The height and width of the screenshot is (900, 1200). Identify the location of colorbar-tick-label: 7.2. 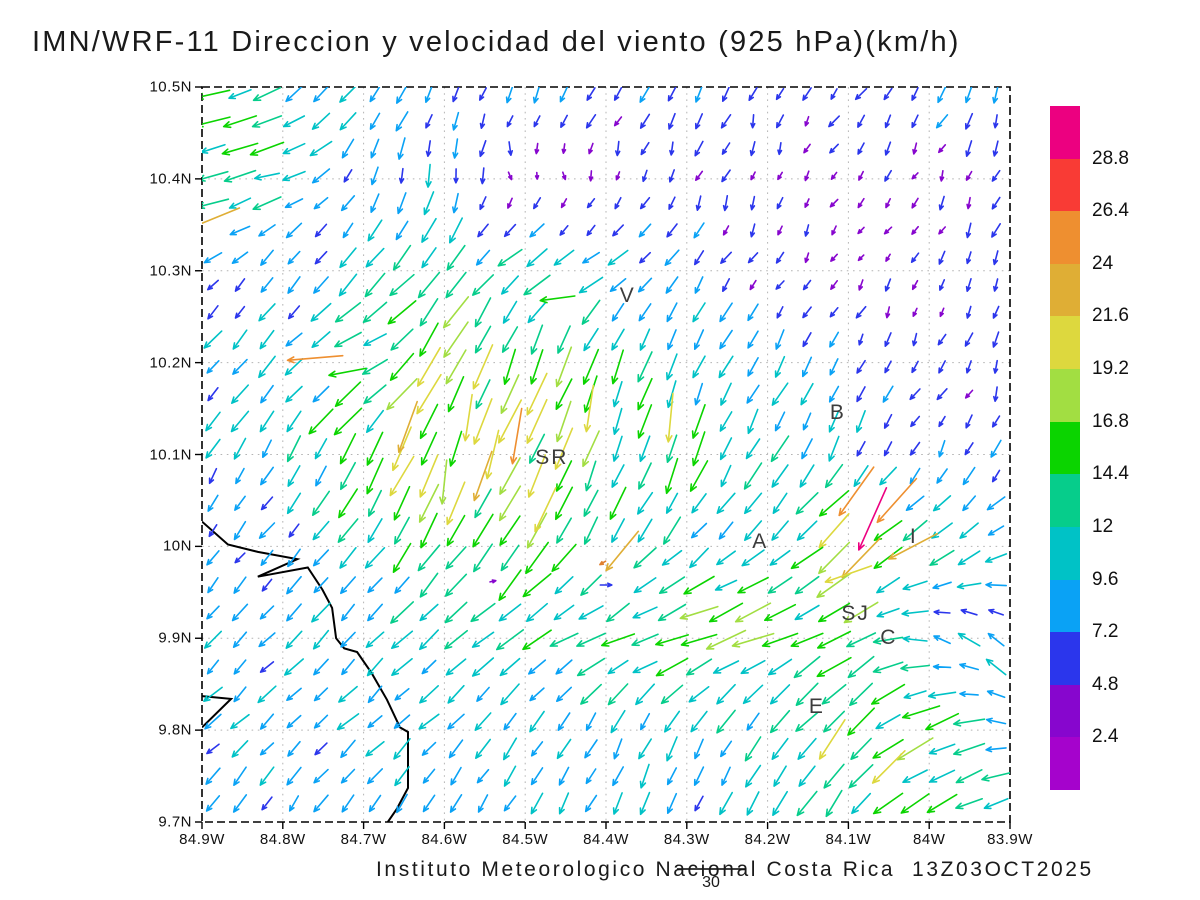
(1105, 632).